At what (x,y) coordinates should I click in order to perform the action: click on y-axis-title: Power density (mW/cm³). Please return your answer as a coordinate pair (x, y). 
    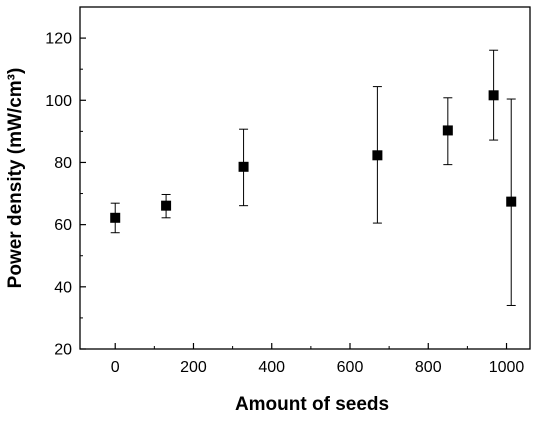
    Looking at the image, I should click on (15, 178).